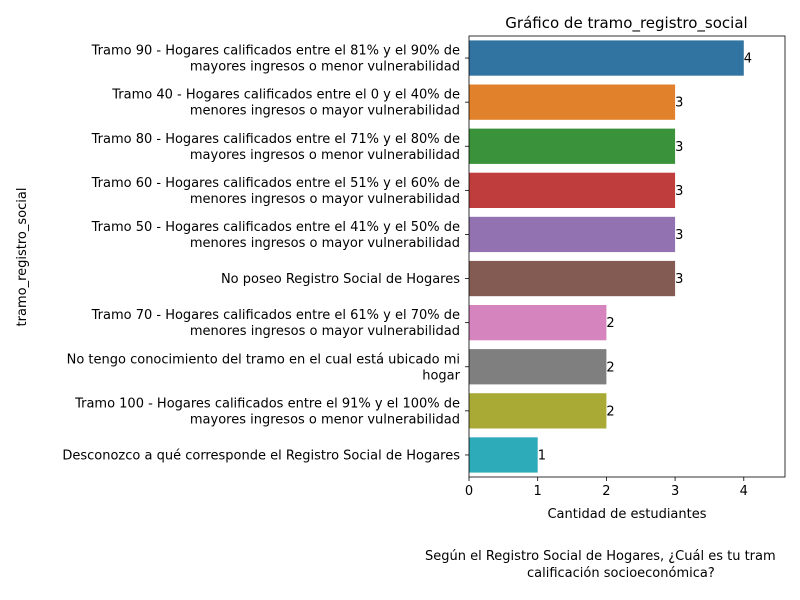 Image resolution: width=800 pixels, height=600 pixels. Describe the element at coordinates (542, 455) in the screenshot. I see `bar-value-label: 1` at that location.